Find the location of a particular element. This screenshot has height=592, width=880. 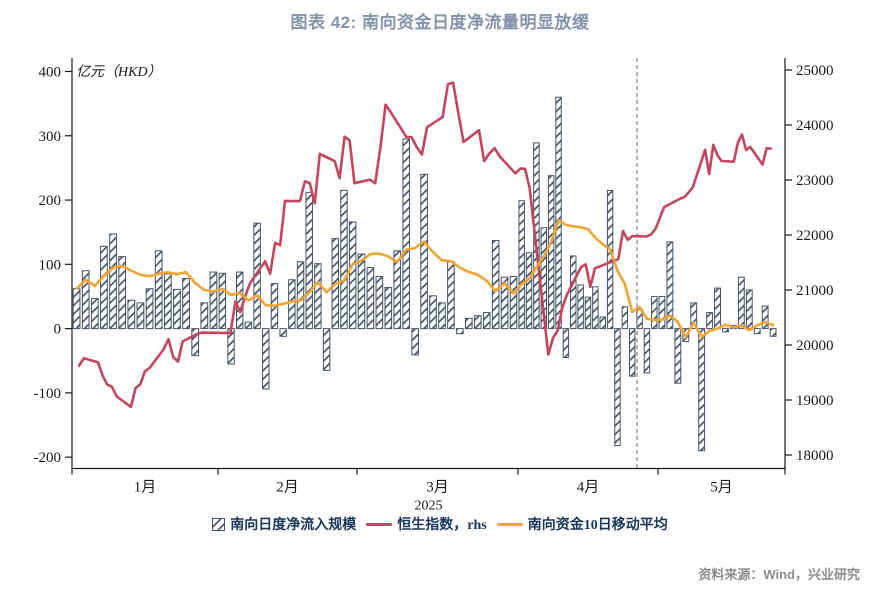

legend-item-ma: 南向资金10日移动平均 is located at coordinates (582, 524).